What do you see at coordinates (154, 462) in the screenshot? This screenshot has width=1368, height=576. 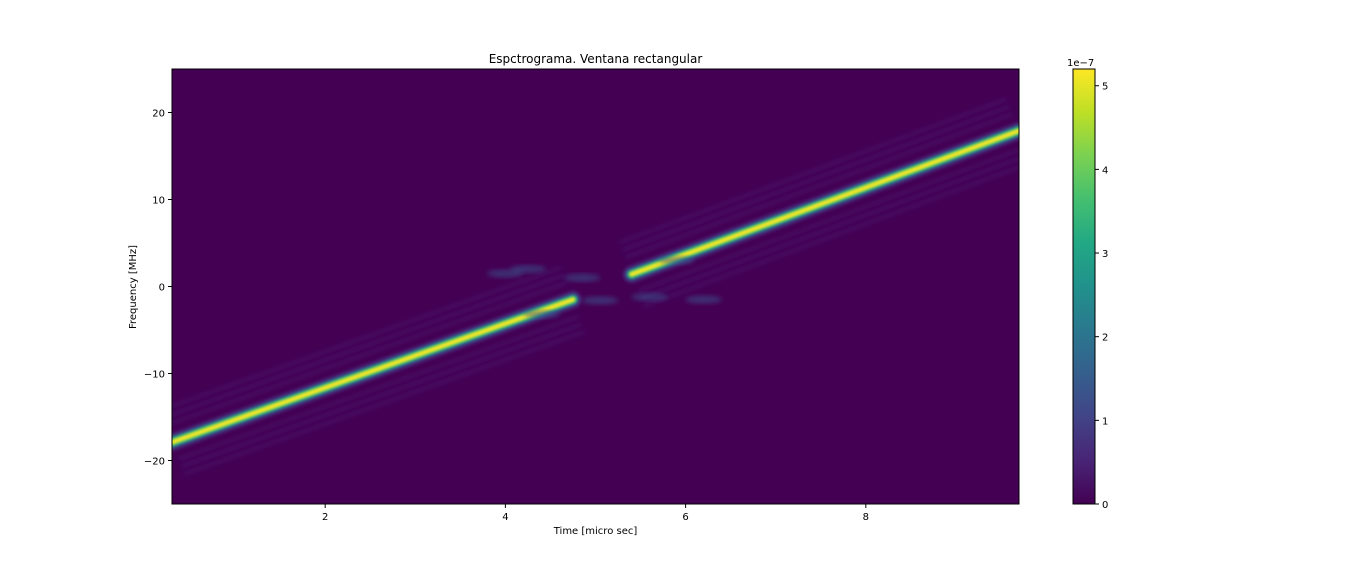 I see `y-tick-label: −20` at bounding box center [154, 462].